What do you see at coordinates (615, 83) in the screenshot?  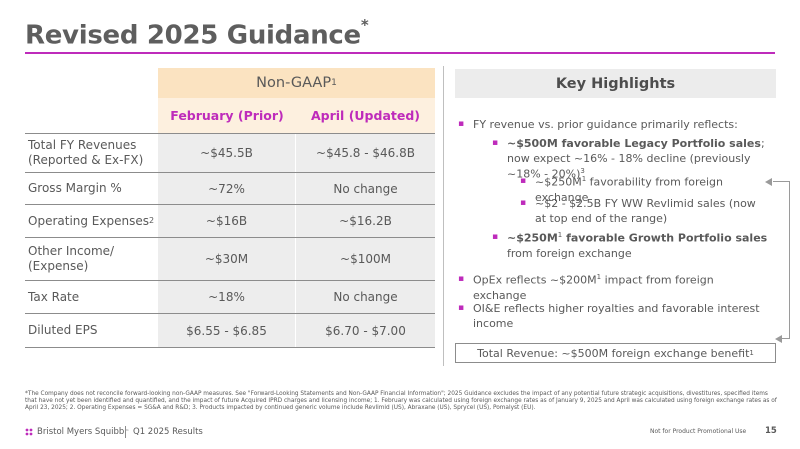 I see `key-highlights-heading: Key Highlights` at bounding box center [615, 83].